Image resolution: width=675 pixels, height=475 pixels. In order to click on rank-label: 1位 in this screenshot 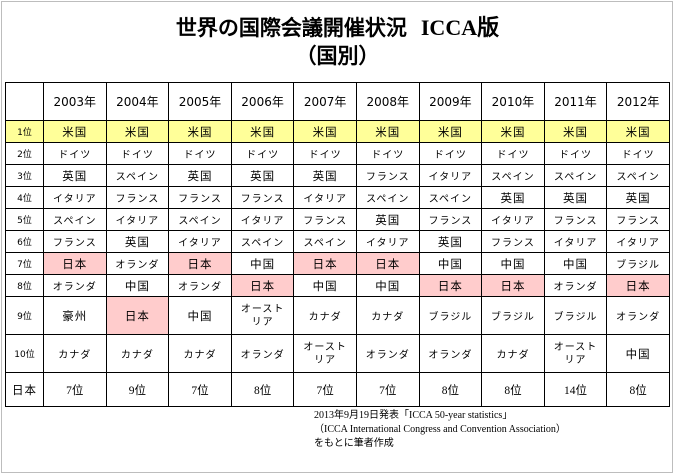, I will do `click(24, 131)`.